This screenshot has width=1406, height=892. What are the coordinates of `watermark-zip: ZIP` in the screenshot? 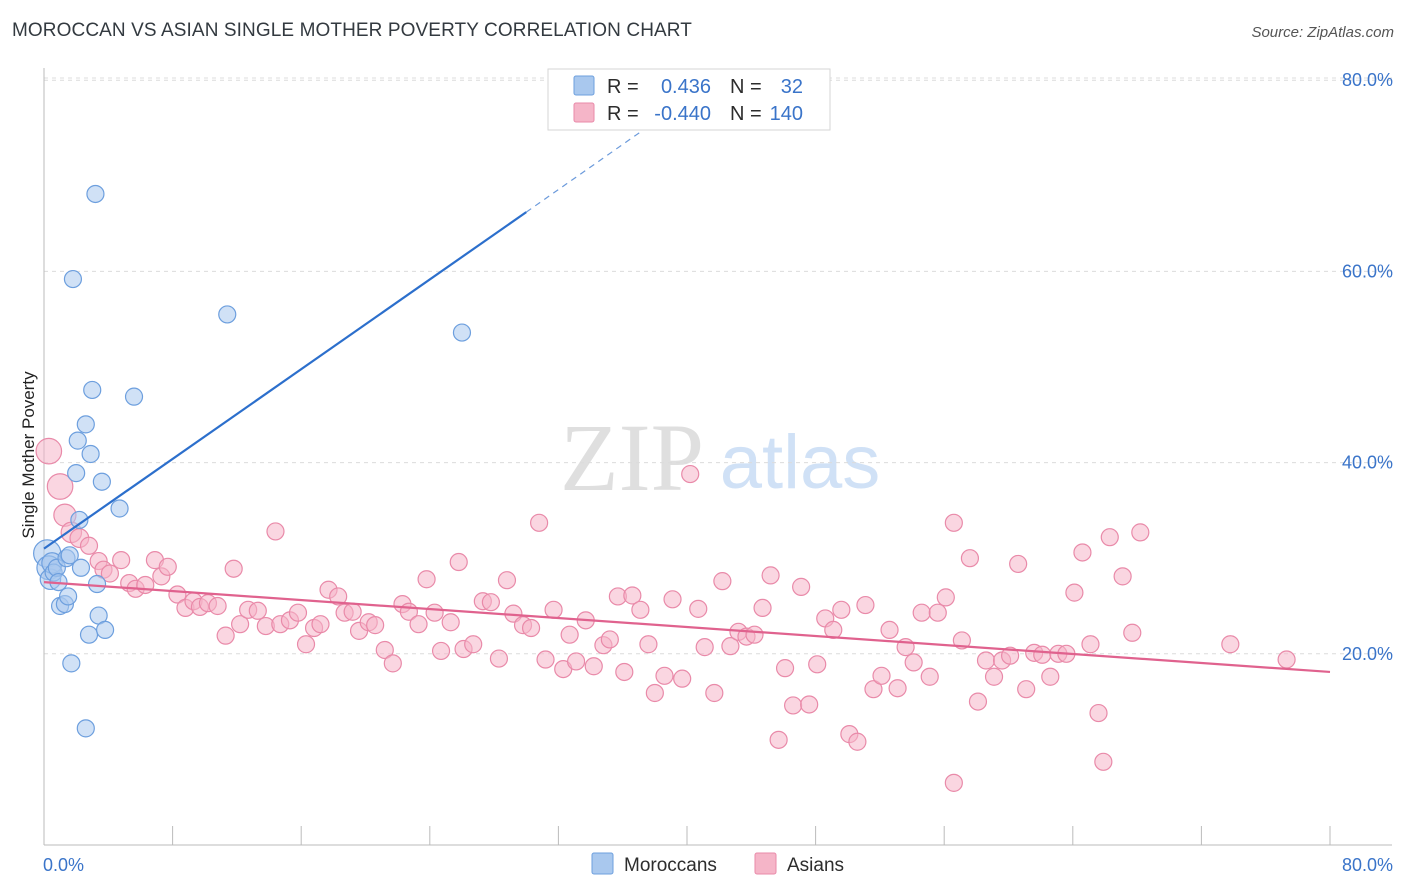 It's located at (632, 457).